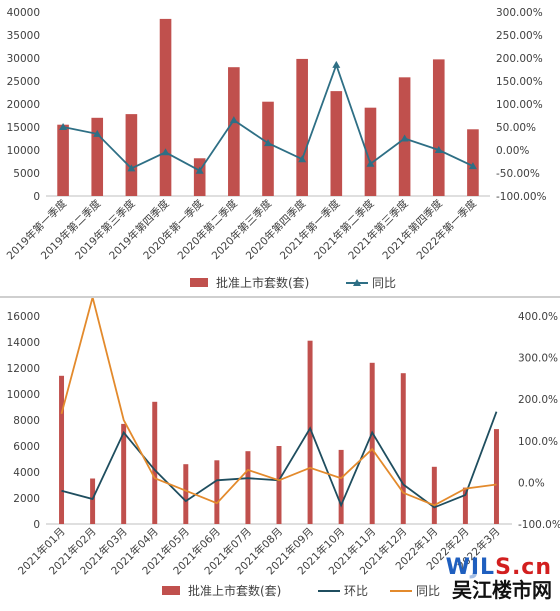 The image size is (560, 611). What do you see at coordinates (242, 230) in the screenshot?
I see `x-tick-label: 2020年第三季度` at bounding box center [242, 230].